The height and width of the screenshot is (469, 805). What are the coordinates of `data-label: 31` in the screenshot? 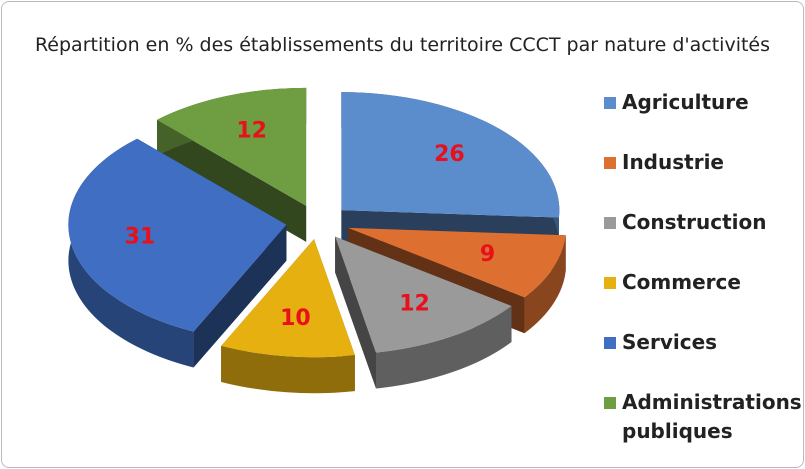 It's located at (140, 236).